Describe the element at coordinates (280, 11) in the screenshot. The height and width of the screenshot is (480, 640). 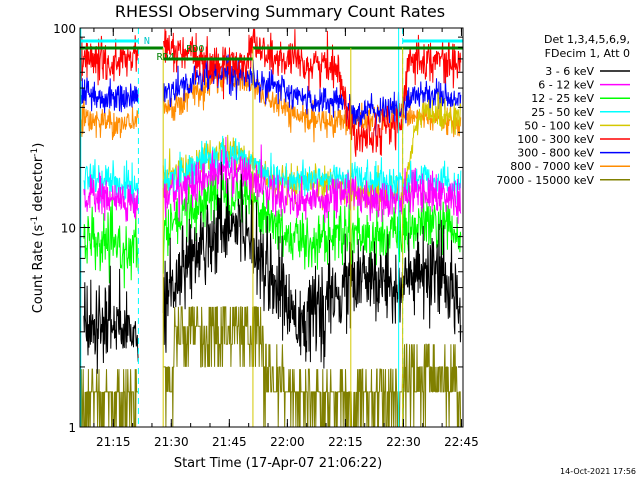
I see `chart-title: RHESSI Observing Summary Count Rates` at that location.